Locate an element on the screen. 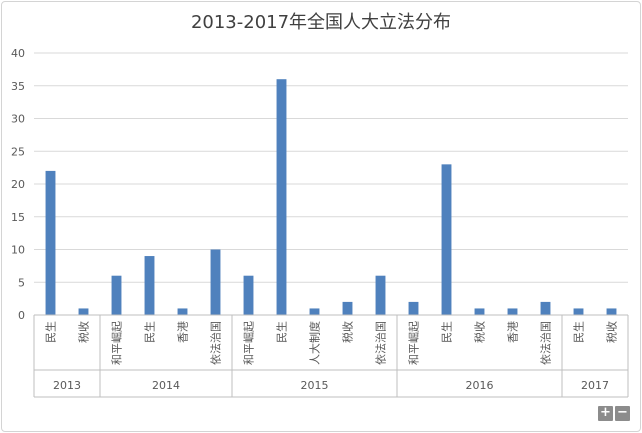 This screenshot has height=433, width=642. y-tick-label: 20 is located at coordinates (18, 184).